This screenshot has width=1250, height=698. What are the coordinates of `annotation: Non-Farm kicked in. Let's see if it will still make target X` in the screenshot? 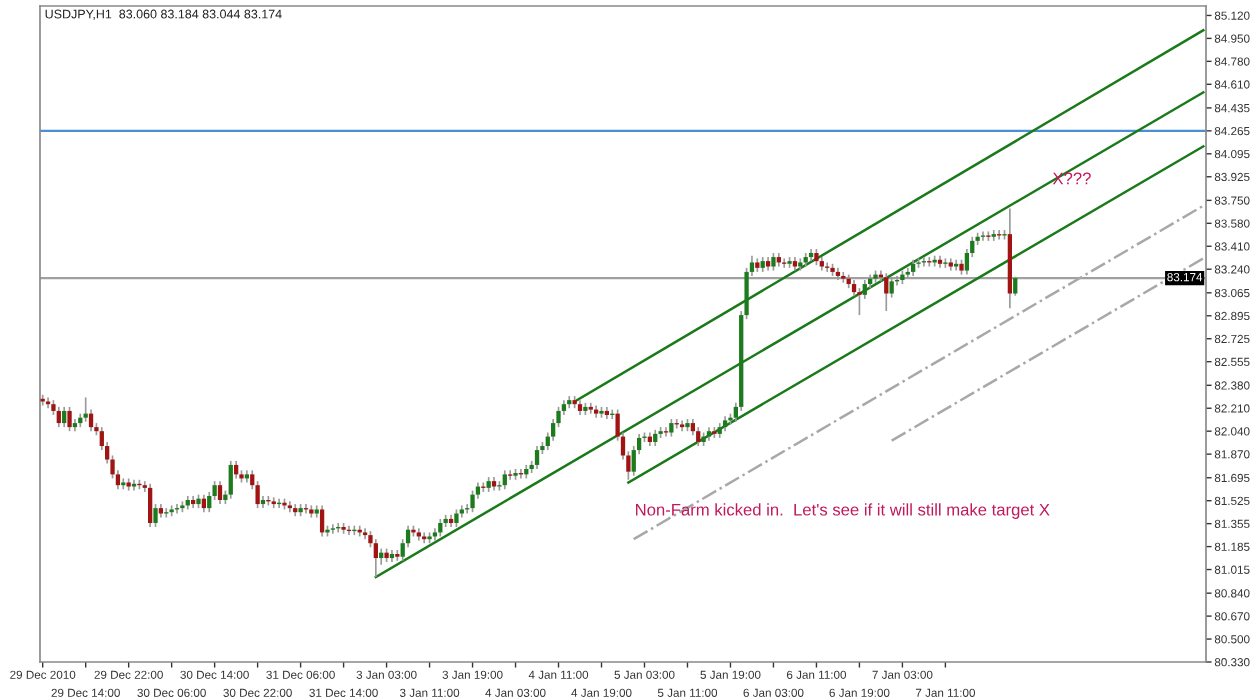 It's located at (843, 511).